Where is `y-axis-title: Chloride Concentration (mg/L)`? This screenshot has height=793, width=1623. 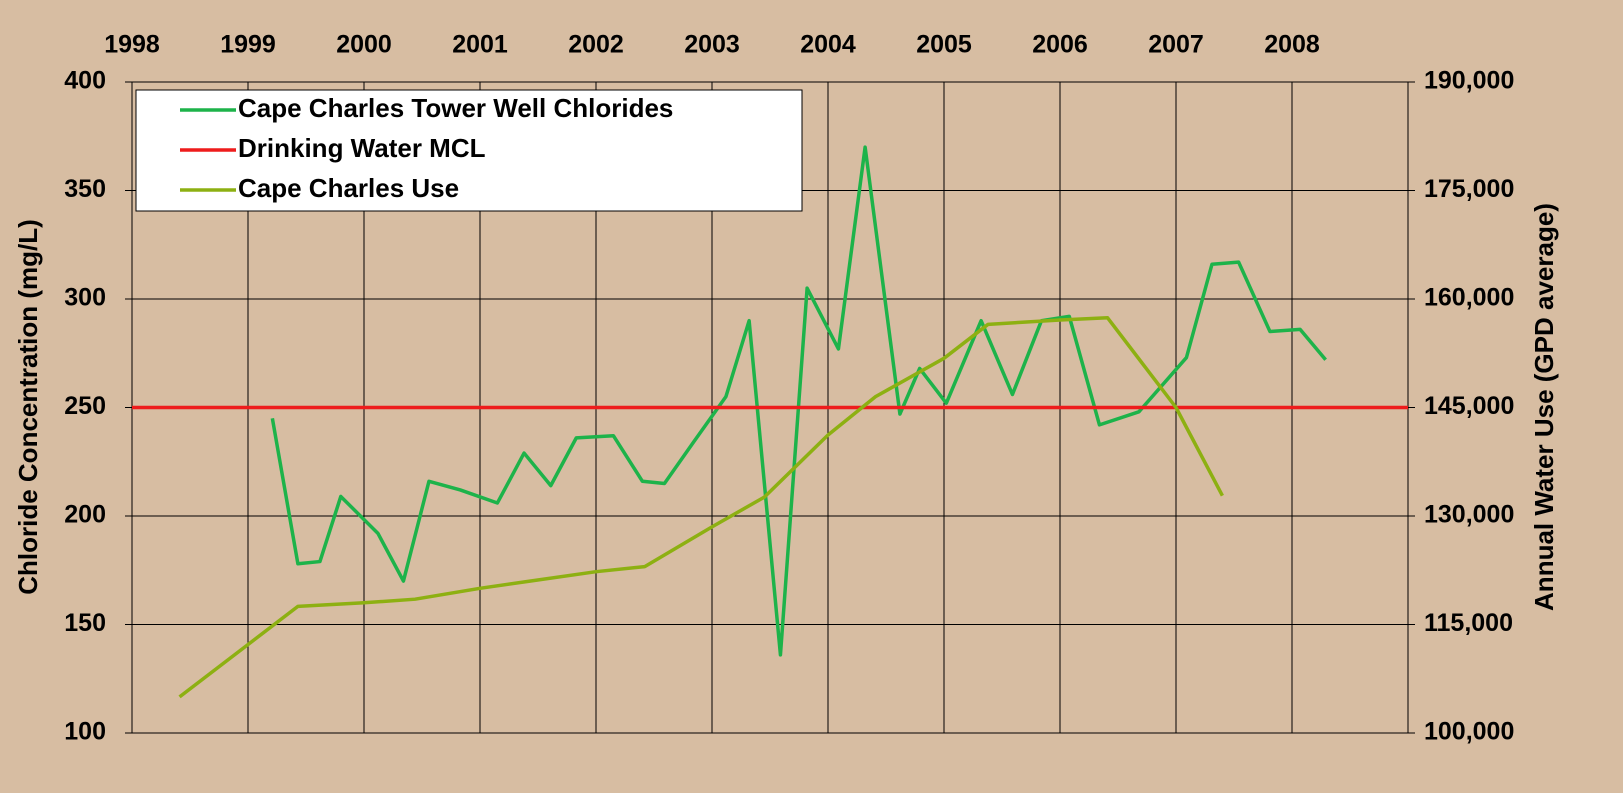 y-axis-title: Chloride Concentration (mg/L) is located at coordinates (28, 407).